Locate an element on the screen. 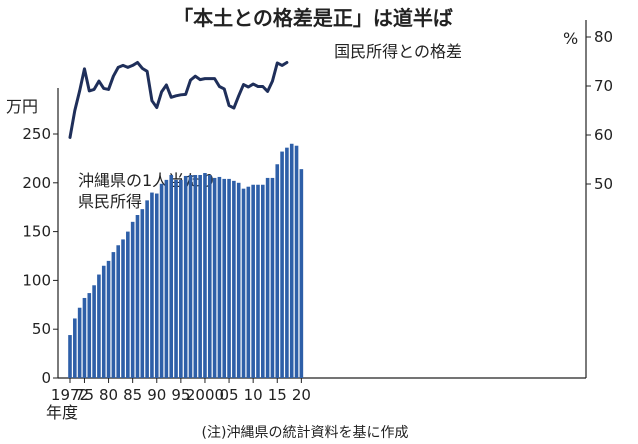 This screenshot has width=638, height=444. line-series-path is located at coordinates (178, 99).